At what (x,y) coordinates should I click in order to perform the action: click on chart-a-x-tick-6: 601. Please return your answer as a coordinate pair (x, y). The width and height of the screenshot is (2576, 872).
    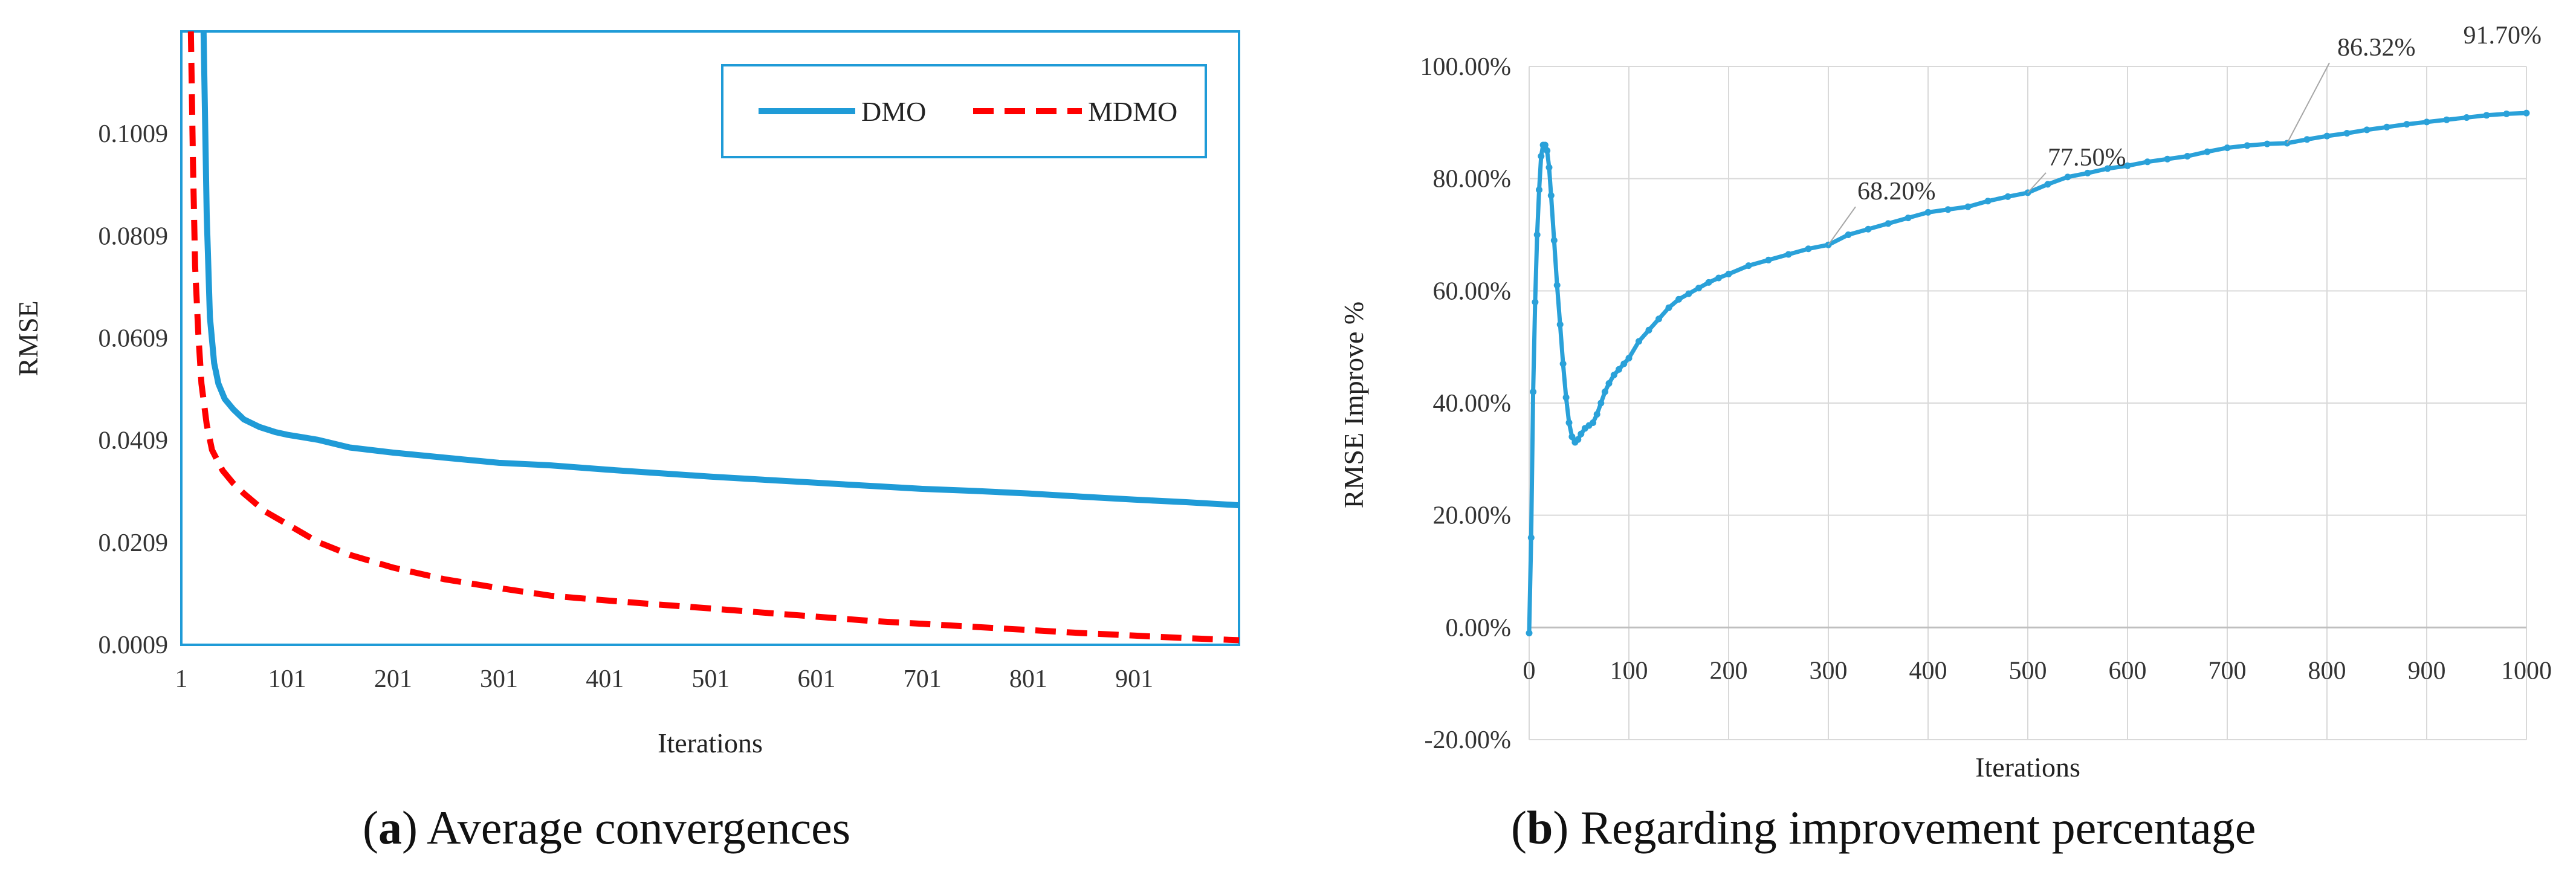
    Looking at the image, I should click on (817, 679).